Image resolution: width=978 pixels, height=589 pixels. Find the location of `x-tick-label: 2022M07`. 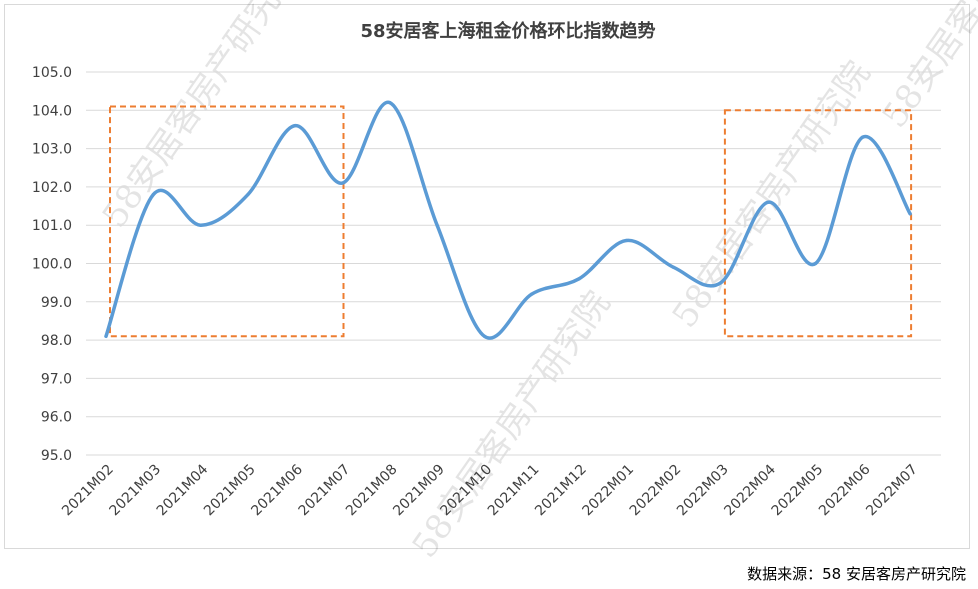

x-tick-label: 2022M07 is located at coordinates (892, 491).